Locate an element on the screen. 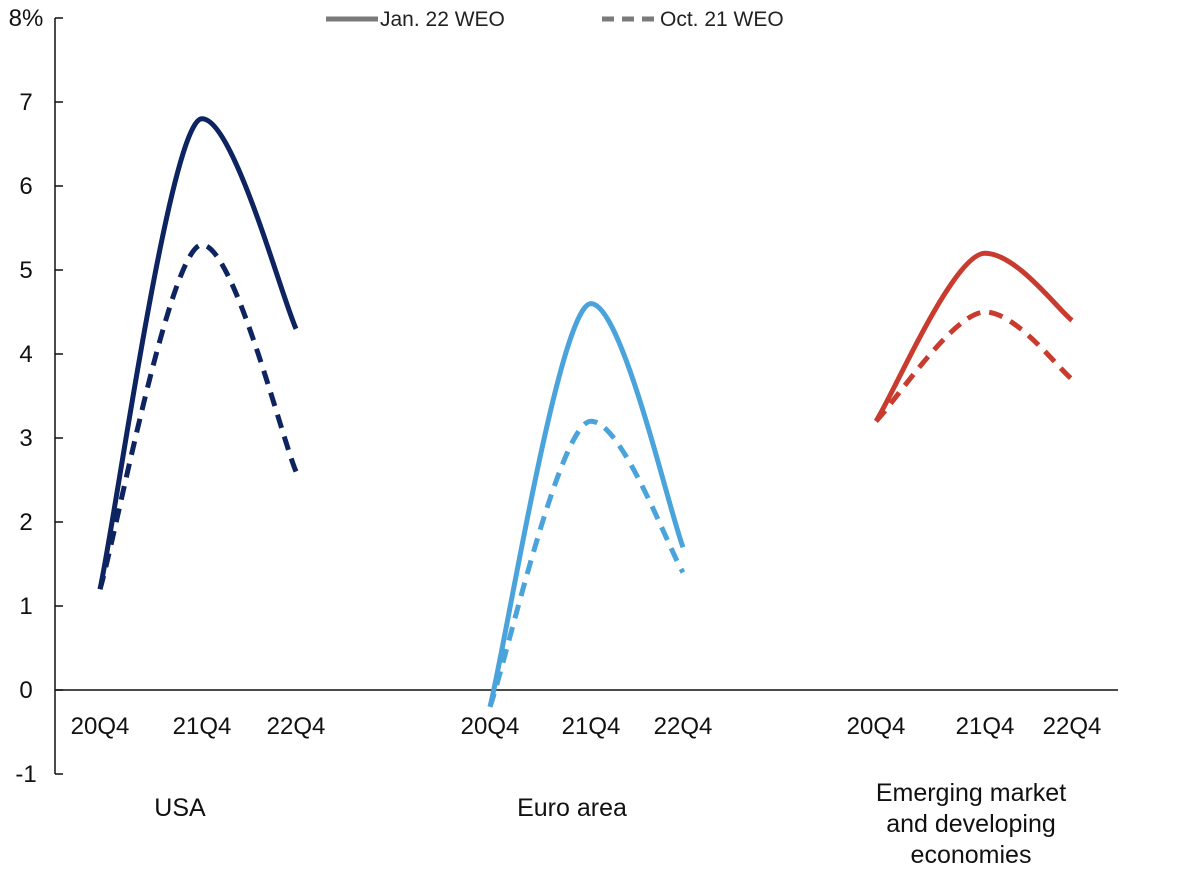 This screenshot has width=1200, height=876. y-tick-label: 2 is located at coordinates (25, 522).